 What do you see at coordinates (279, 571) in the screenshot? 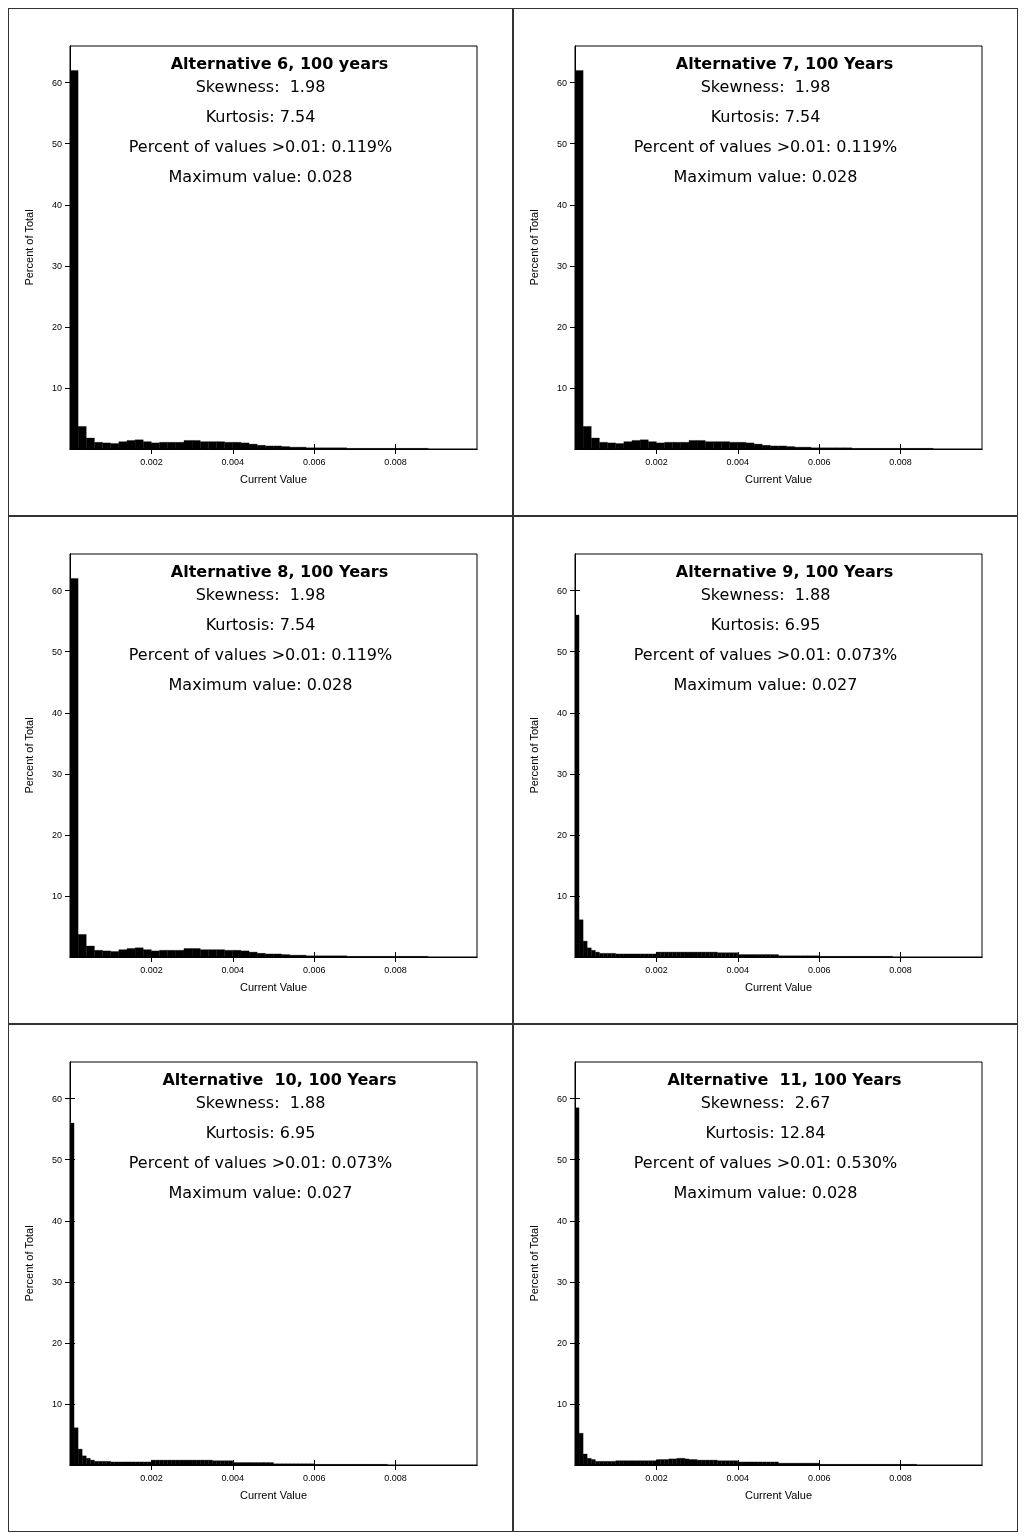
I see `text: Alternative 8, 100 Years` at bounding box center [279, 571].